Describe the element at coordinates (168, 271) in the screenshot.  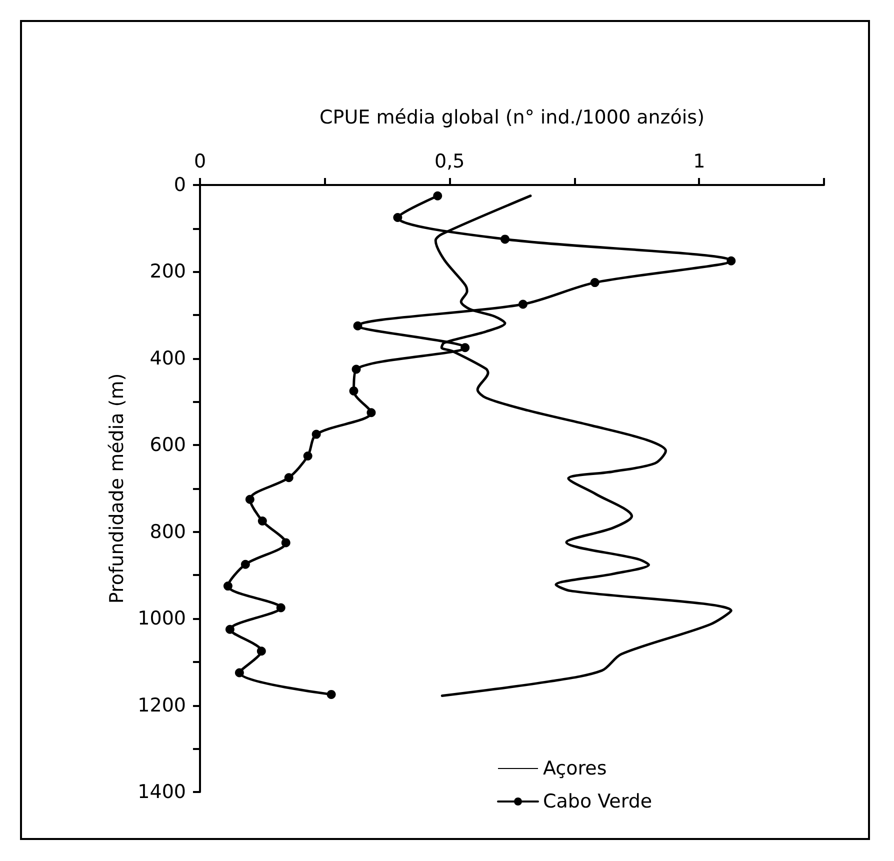
I see `y-tick-label: 200` at that location.